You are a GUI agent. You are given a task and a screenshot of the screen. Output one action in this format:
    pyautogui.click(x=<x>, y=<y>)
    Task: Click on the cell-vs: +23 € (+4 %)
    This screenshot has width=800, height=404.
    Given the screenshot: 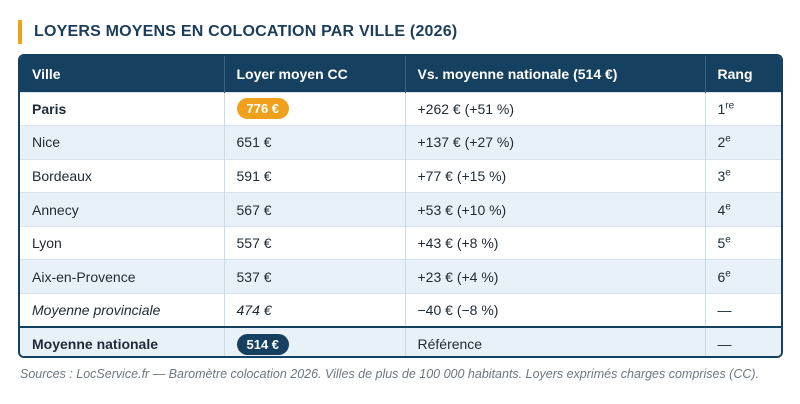 What is the action you would take?
    pyautogui.click(x=555, y=276)
    